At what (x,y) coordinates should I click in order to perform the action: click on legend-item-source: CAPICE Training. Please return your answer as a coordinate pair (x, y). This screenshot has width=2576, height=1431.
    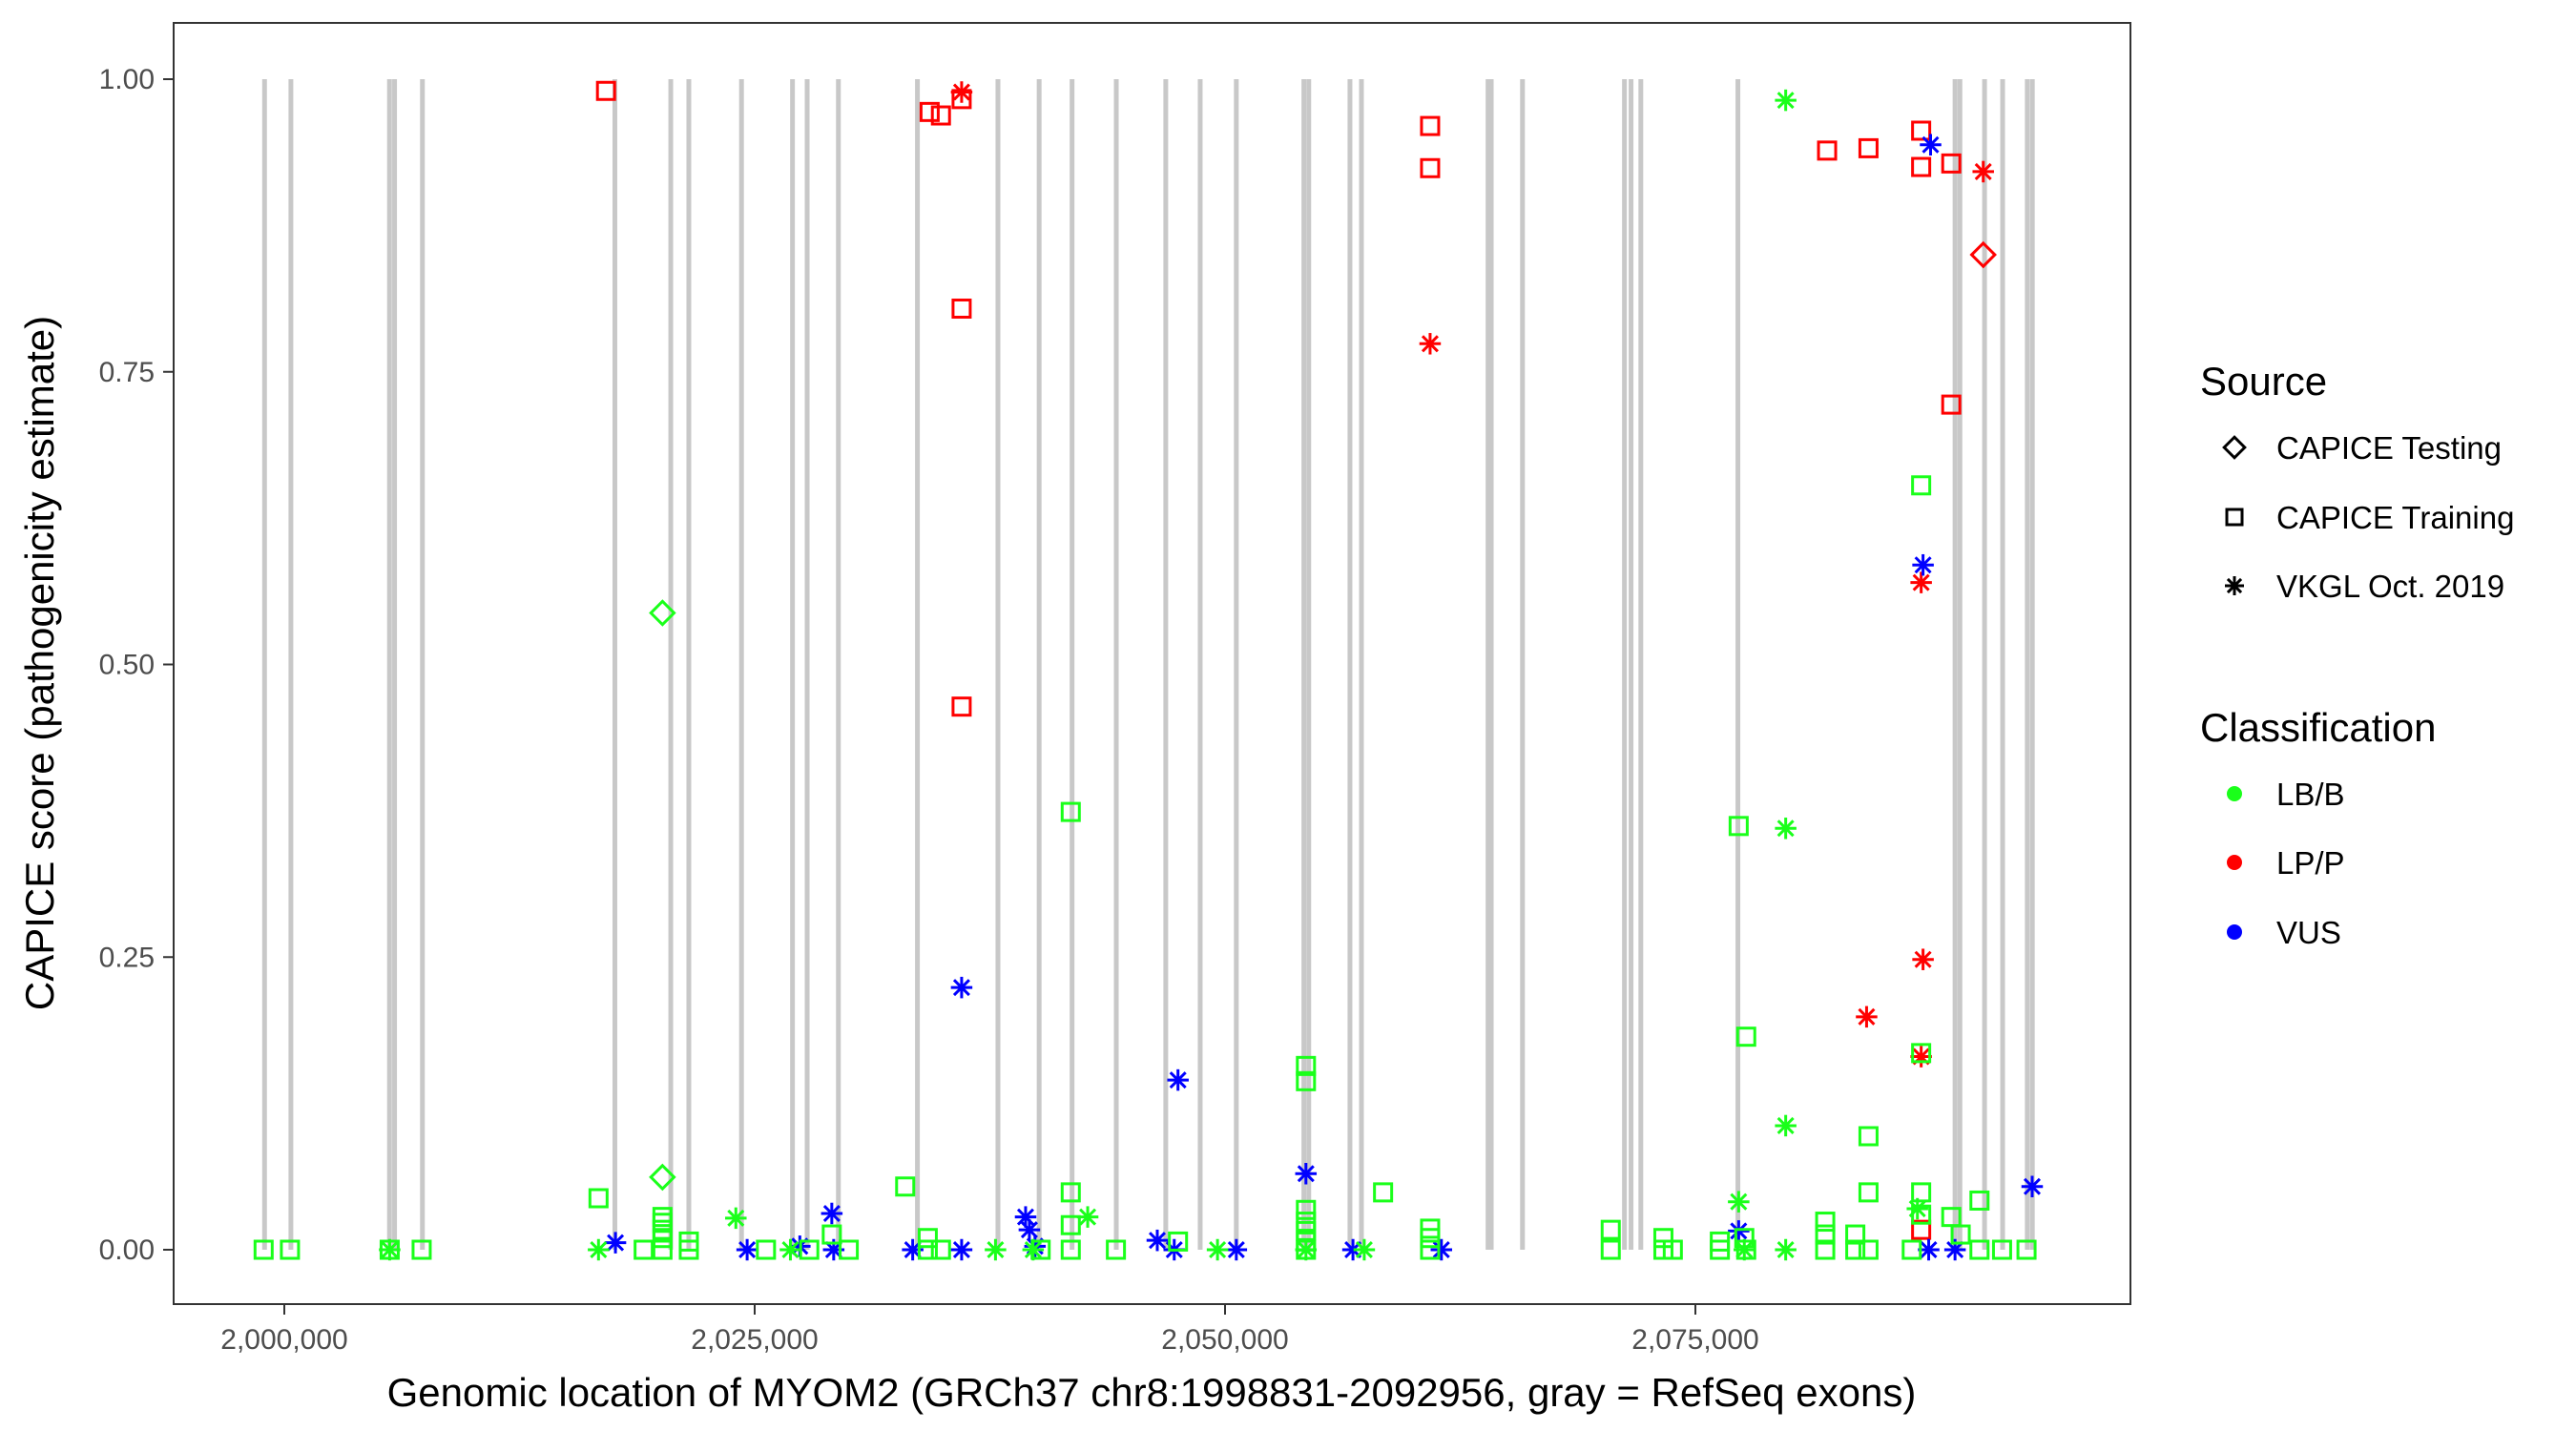
    Looking at the image, I should click on (2369, 517).